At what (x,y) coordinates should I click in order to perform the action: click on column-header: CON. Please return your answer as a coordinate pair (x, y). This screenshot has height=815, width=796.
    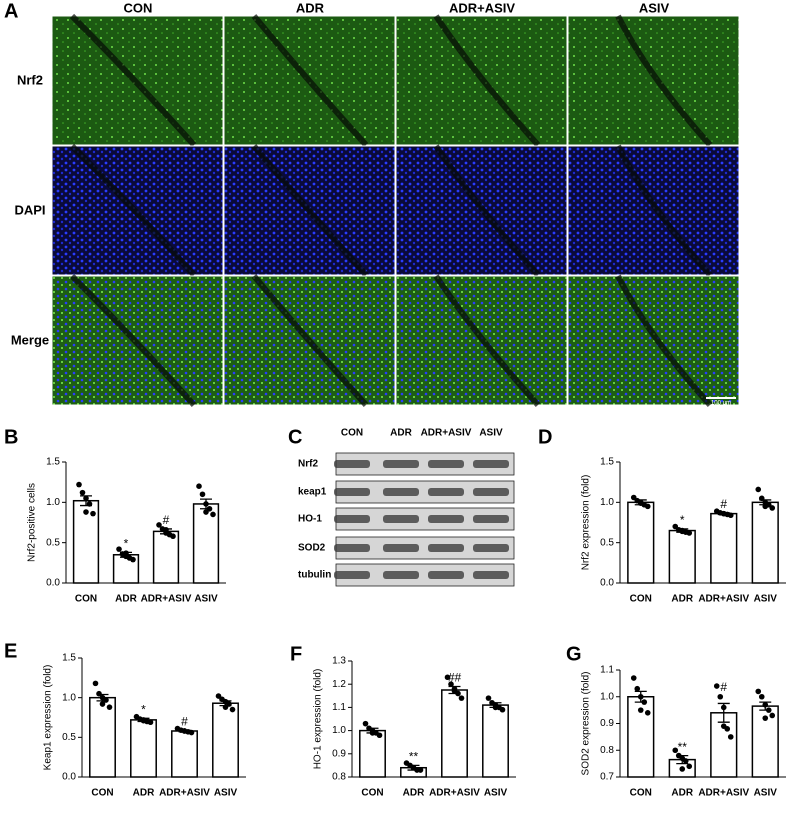
    Looking at the image, I should click on (138, 7).